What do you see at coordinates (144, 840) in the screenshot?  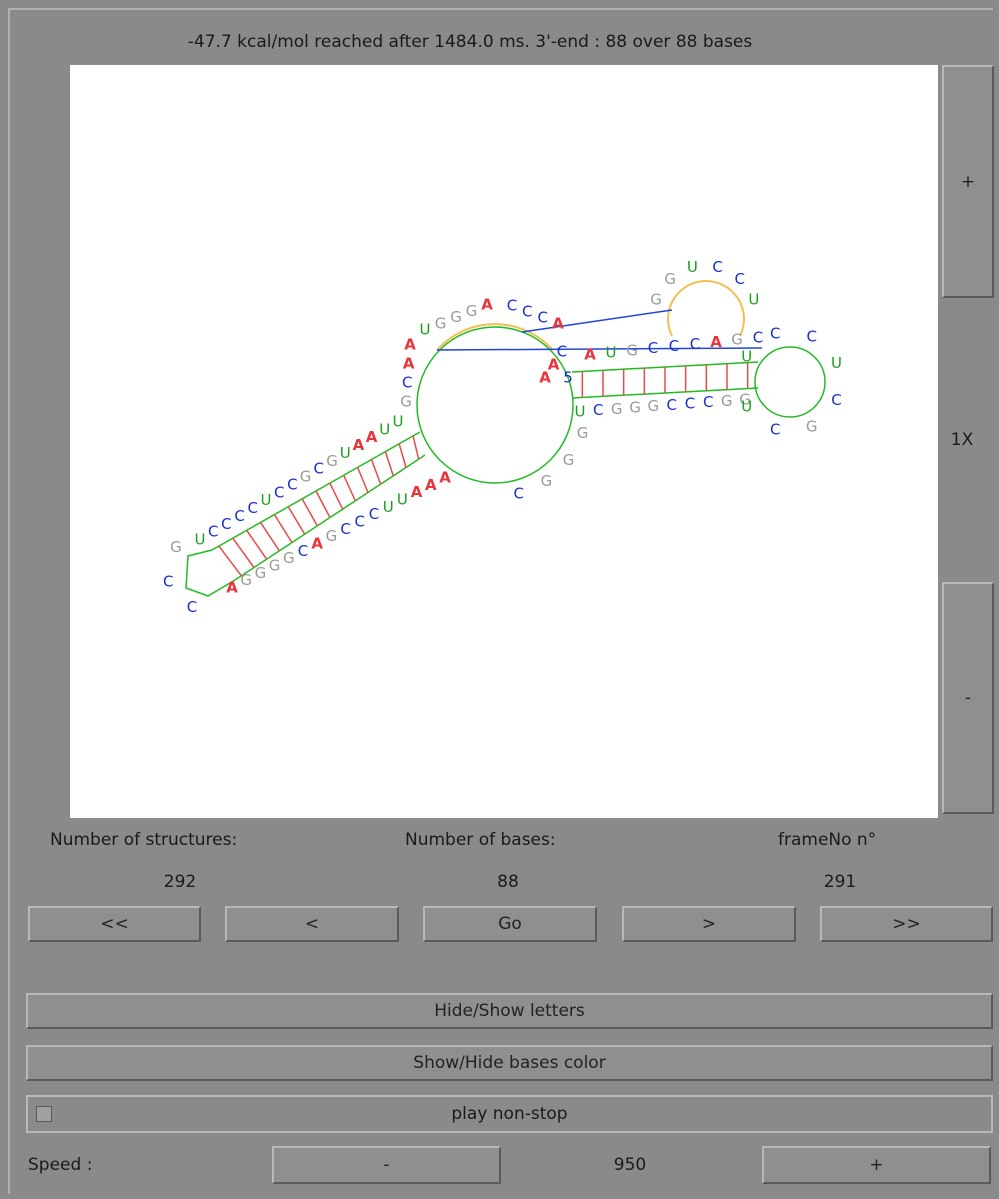 I see `stat-label: Number of structures:` at bounding box center [144, 840].